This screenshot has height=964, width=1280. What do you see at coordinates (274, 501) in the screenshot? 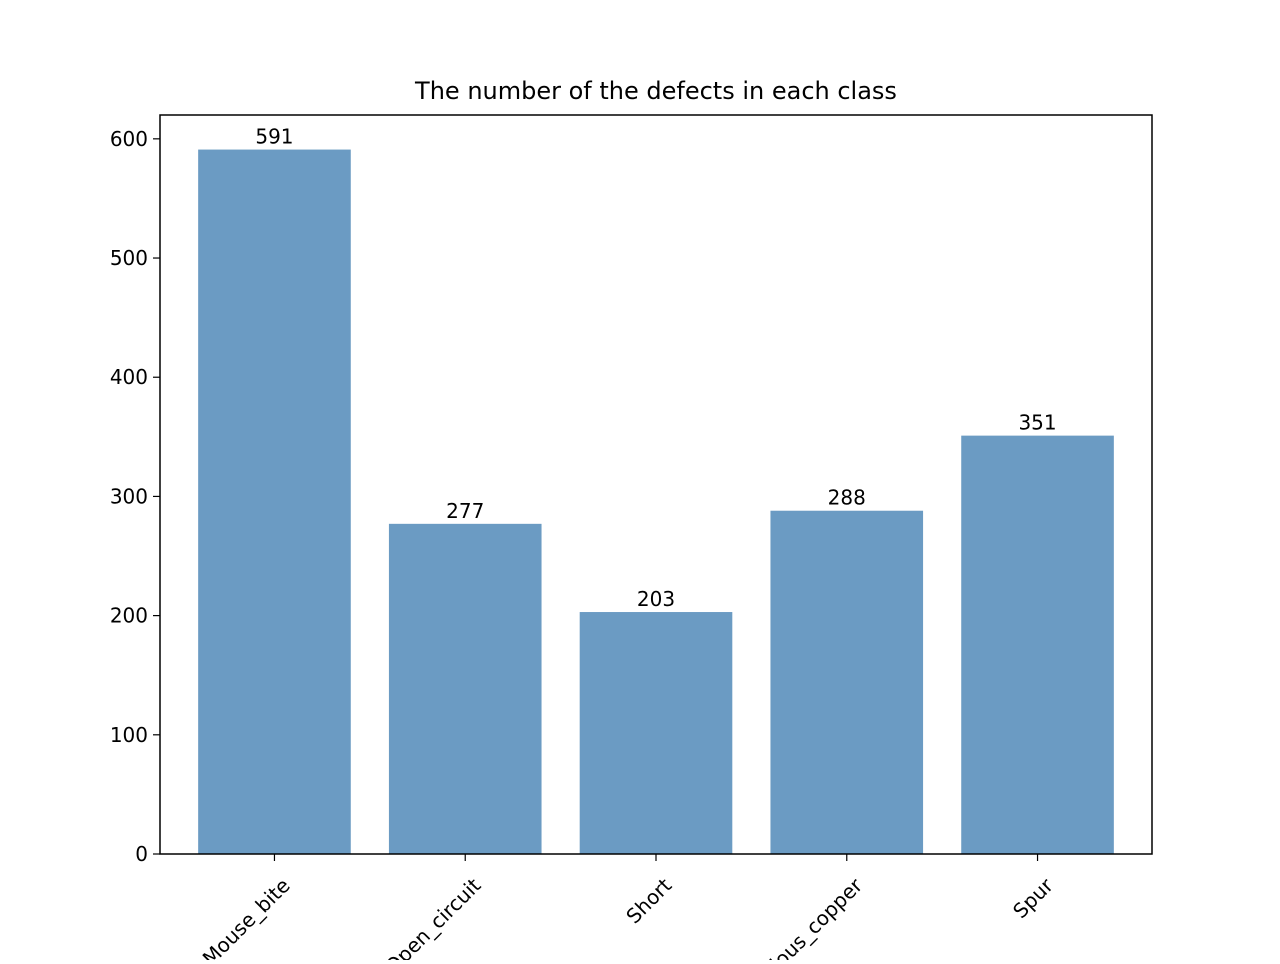
I see `bar-mouse_bite` at bounding box center [274, 501].